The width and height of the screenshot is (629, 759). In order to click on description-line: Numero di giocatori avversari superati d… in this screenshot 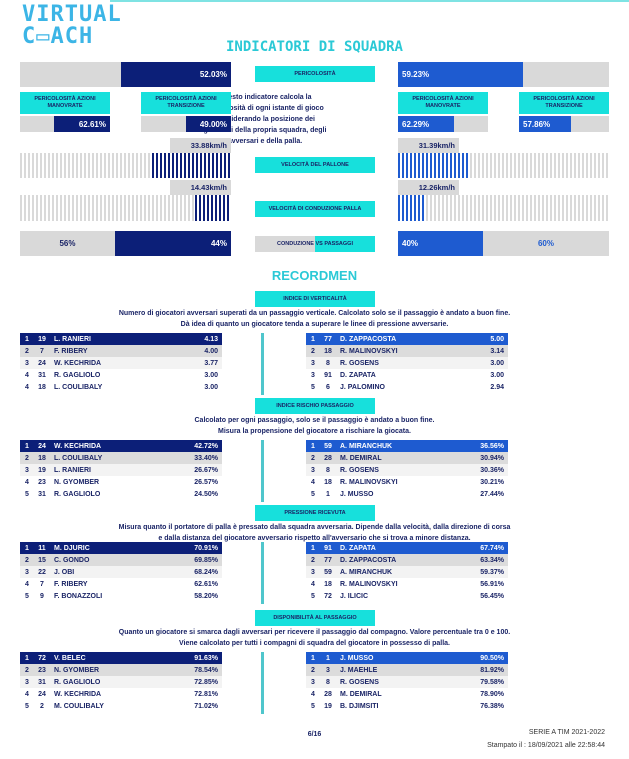, I will do `click(314, 313)`.